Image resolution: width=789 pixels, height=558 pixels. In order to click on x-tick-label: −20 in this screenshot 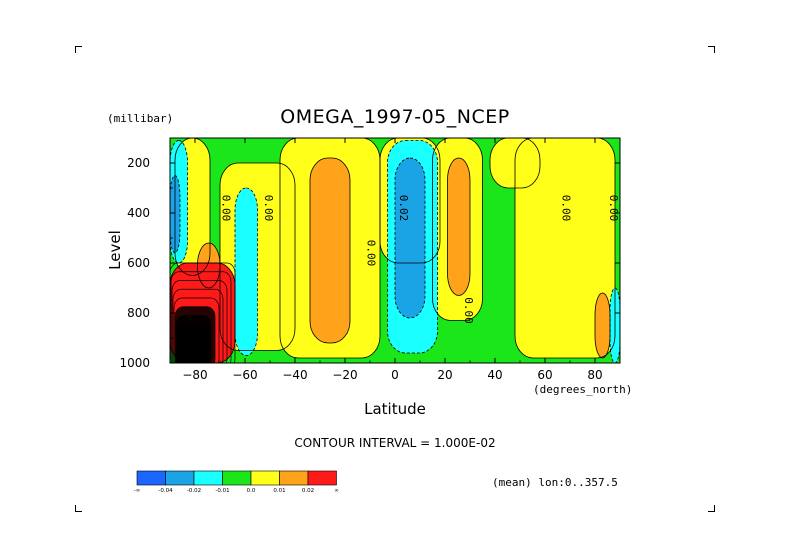, I will do `click(344, 375)`.